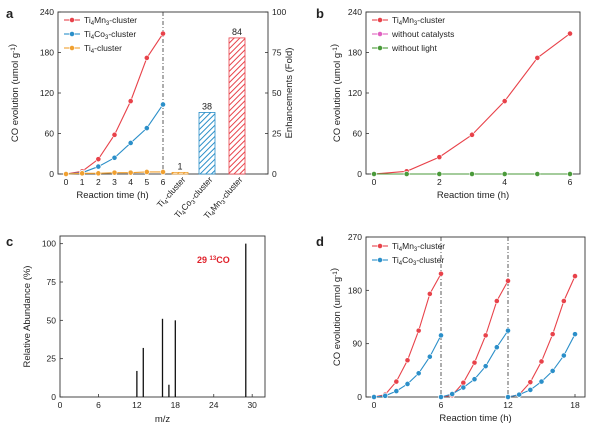 This screenshot has height=435, width=611. I want to click on panel-a-x-tick-label: 2, so click(98, 182).